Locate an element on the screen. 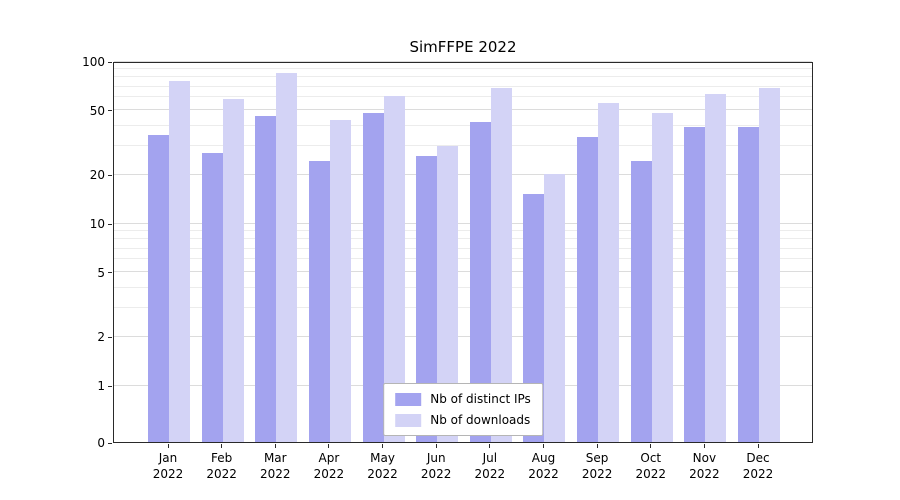 This screenshot has width=900, height=500. legend: Nb of distinct IPs Nb of downloads is located at coordinates (463, 409).